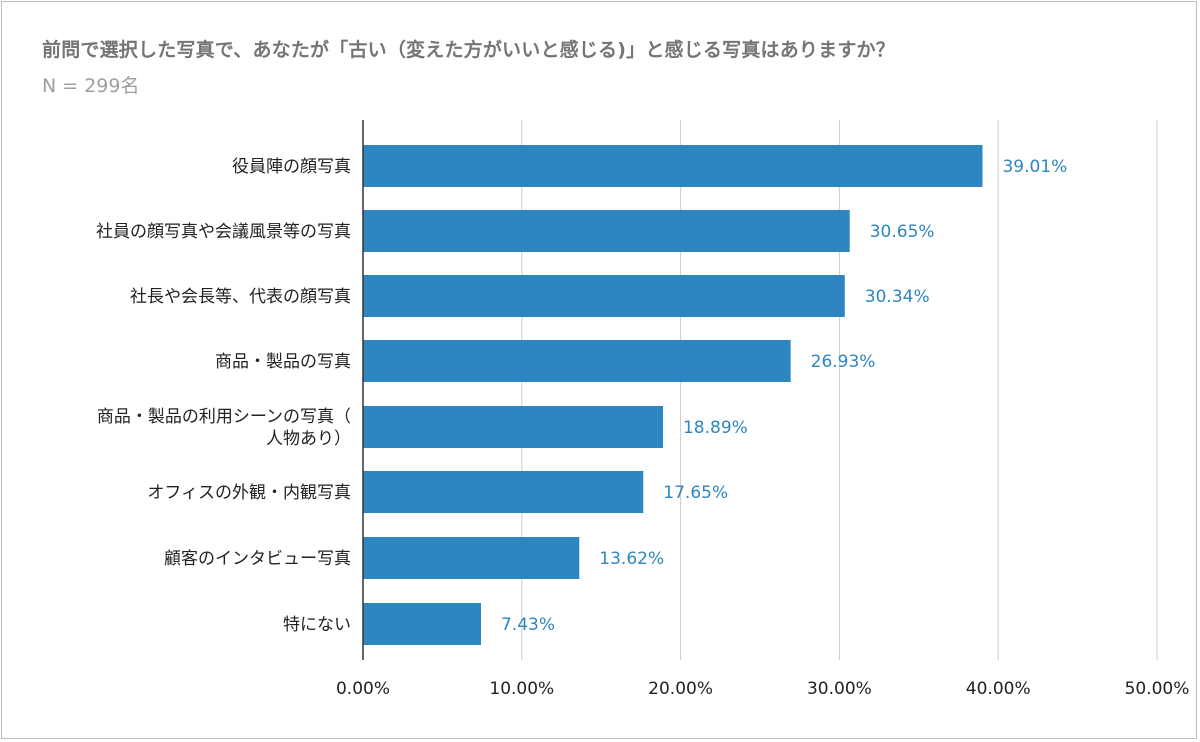  I want to click on category-label: 商品・製品の写真, so click(283, 362).